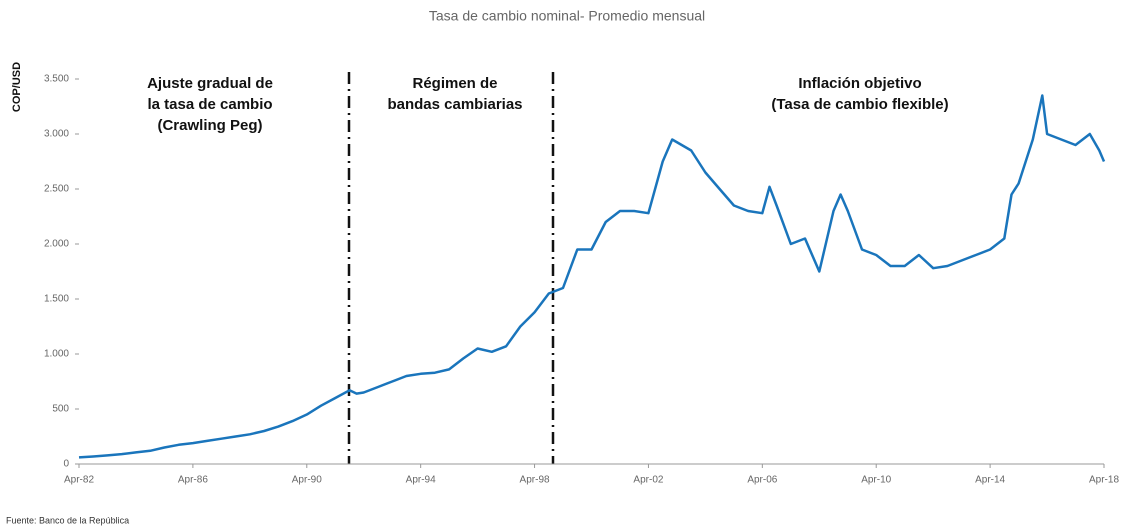 This screenshot has width=1126, height=532. What do you see at coordinates (66, 464) in the screenshot?
I see `y-tick-label: 0` at bounding box center [66, 464].